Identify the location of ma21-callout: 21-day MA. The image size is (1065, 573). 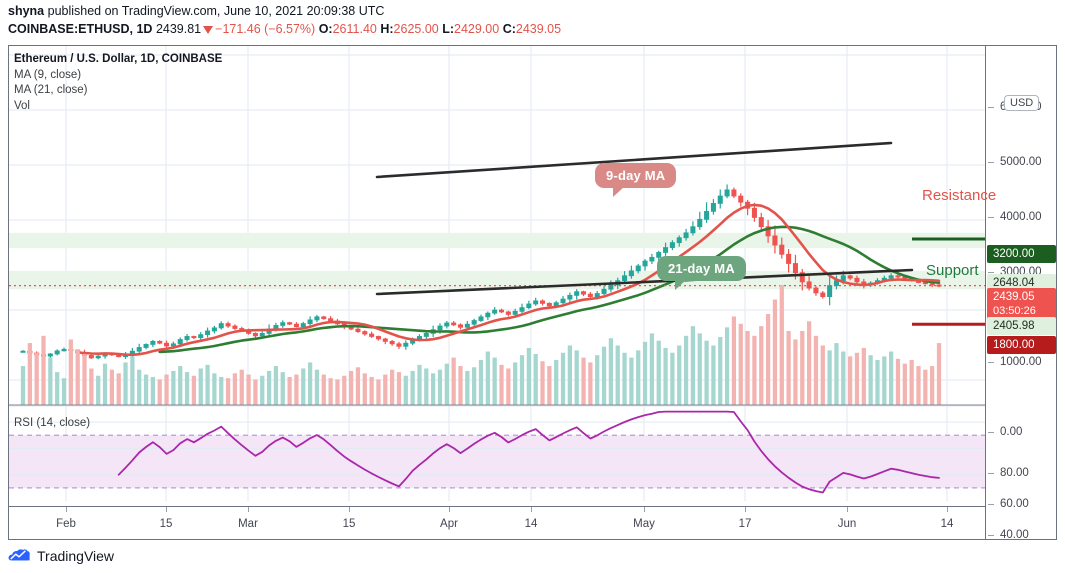
(701, 273).